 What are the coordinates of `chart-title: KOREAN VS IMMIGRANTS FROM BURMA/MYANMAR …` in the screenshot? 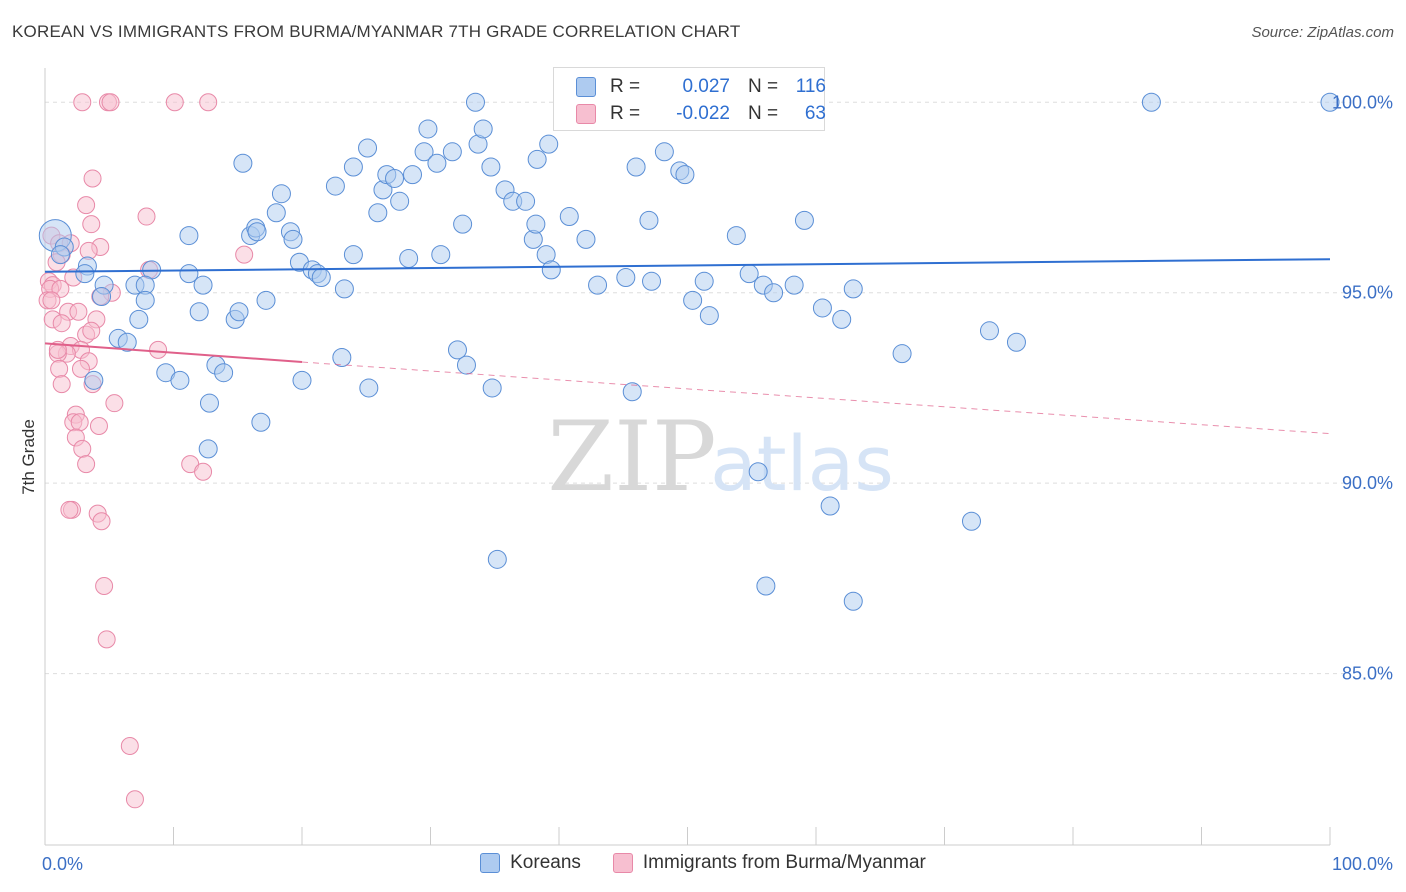 It's located at (376, 31).